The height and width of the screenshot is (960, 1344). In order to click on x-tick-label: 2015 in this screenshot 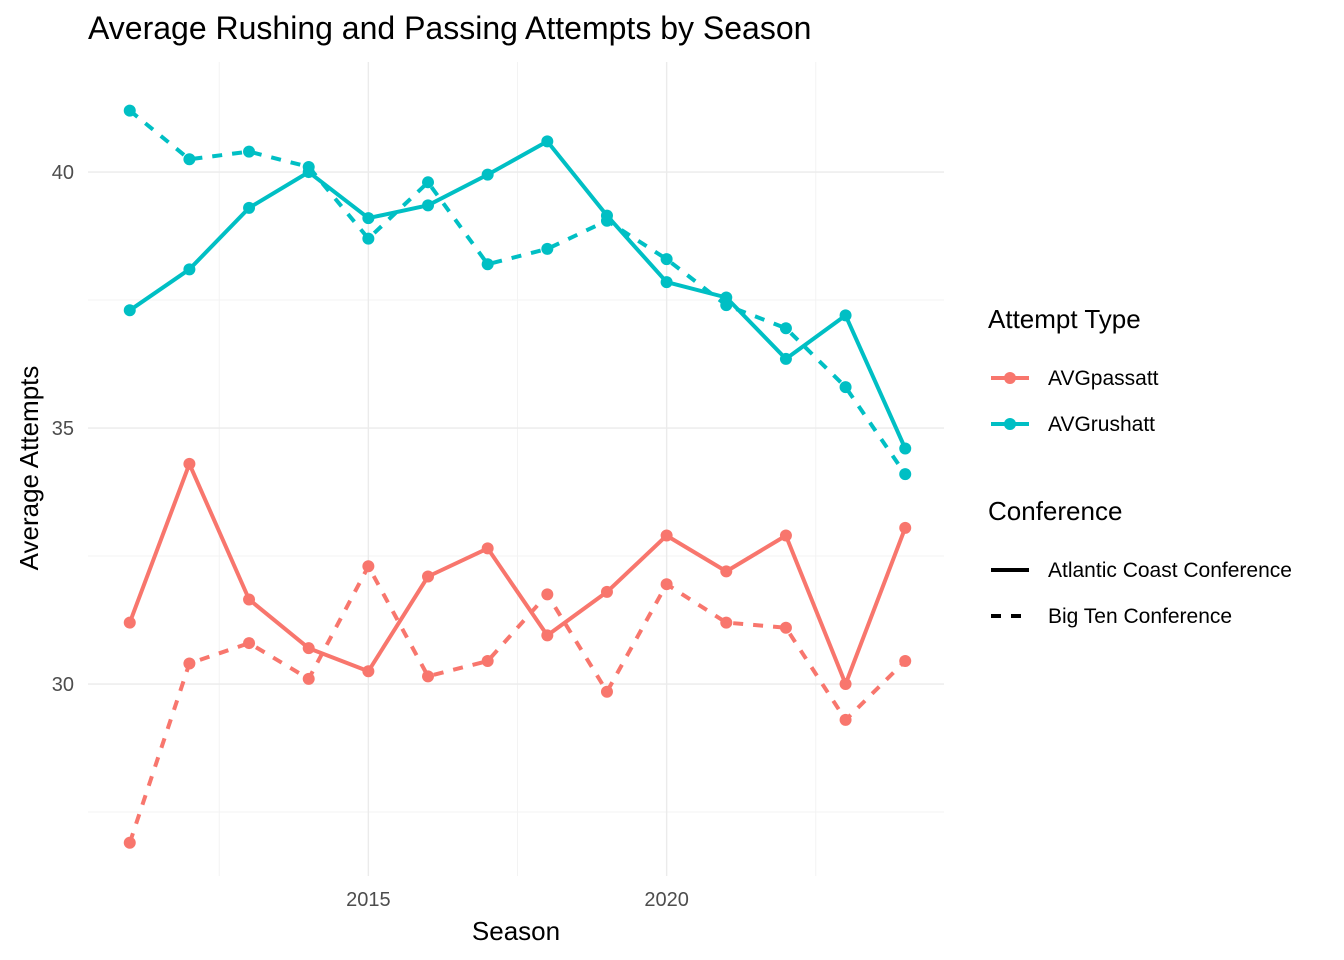, I will do `click(368, 900)`.